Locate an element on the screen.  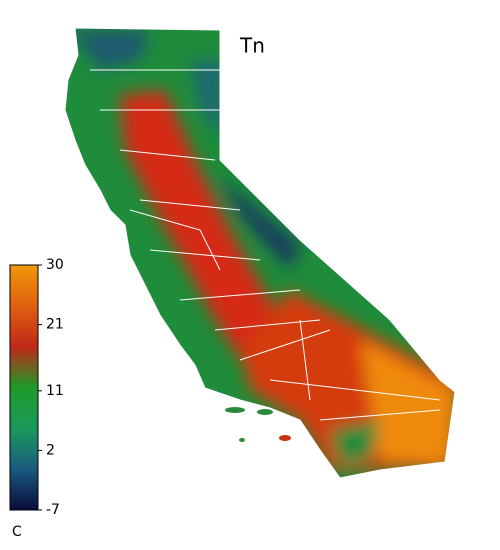
colorbar-tick-label: 21 is located at coordinates (55, 325).